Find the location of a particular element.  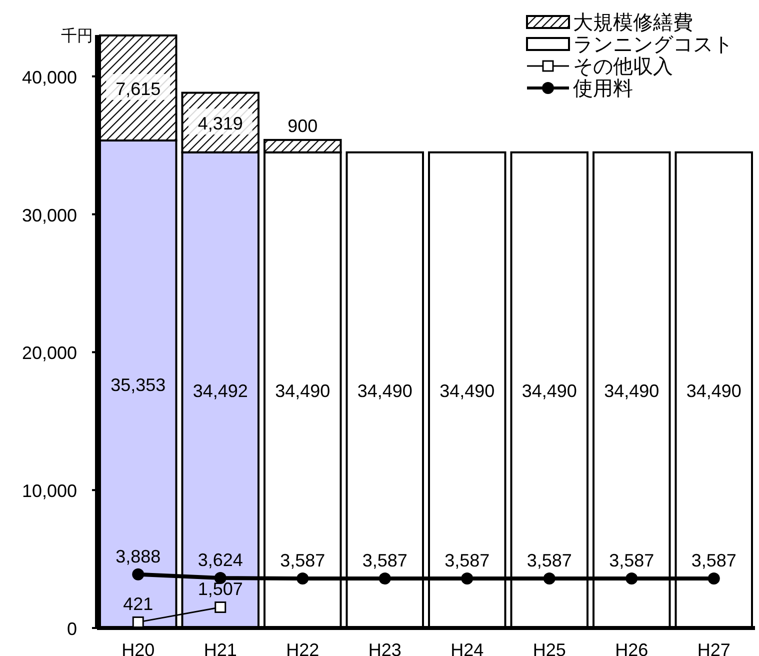

data-label: 35,353 is located at coordinates (138, 385).